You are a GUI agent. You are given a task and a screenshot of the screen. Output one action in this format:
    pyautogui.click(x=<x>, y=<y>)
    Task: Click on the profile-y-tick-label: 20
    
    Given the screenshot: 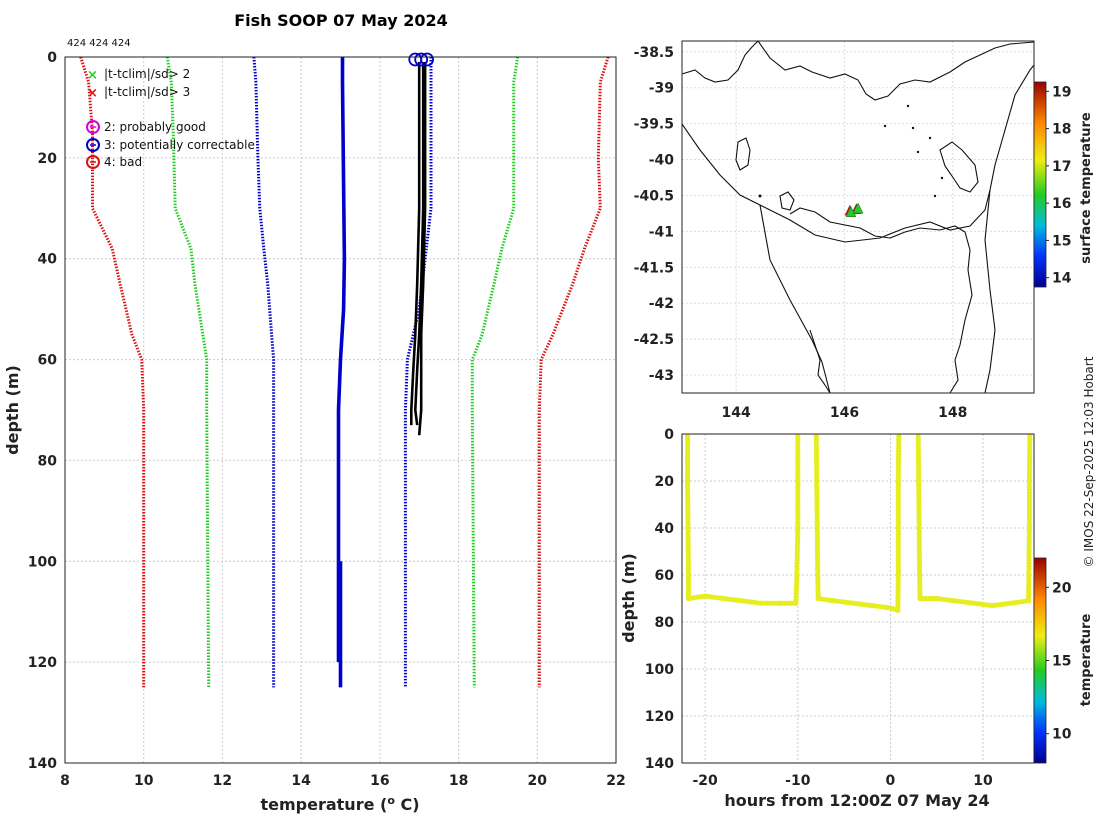 What is the action you would take?
    pyautogui.click(x=48, y=159)
    